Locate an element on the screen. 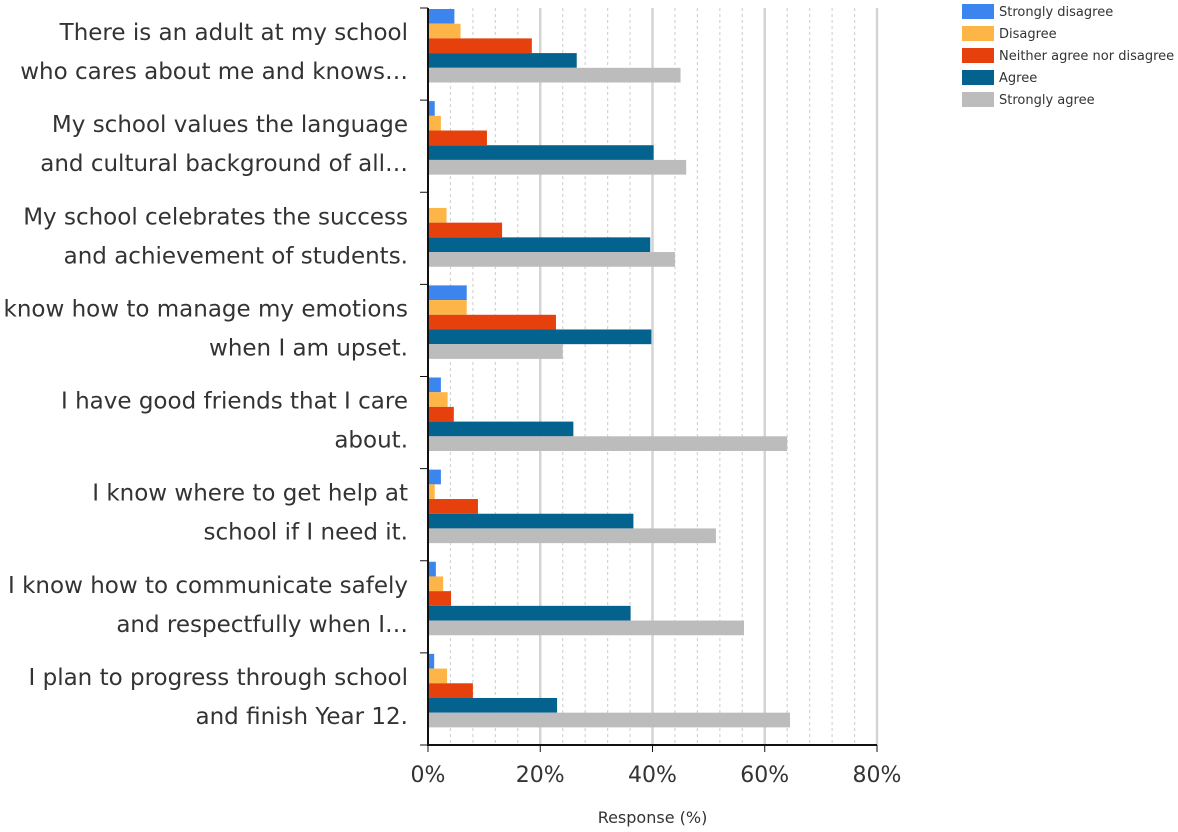 This screenshot has width=1178, height=832. category-label: I have good friends that I care about. is located at coordinates (234, 421).